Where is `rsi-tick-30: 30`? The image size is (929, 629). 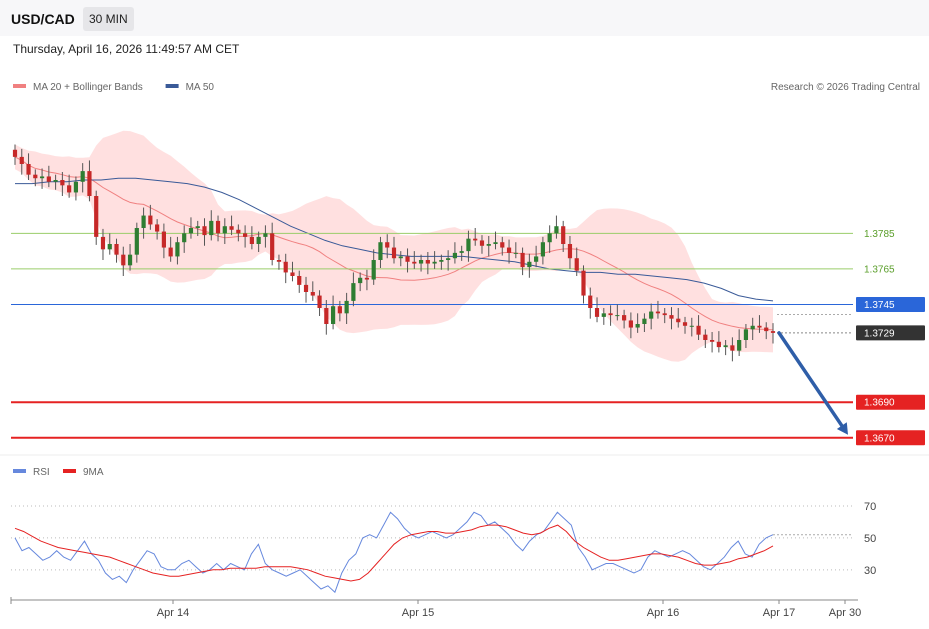
rsi-tick-30: 30 is located at coordinates (870, 571).